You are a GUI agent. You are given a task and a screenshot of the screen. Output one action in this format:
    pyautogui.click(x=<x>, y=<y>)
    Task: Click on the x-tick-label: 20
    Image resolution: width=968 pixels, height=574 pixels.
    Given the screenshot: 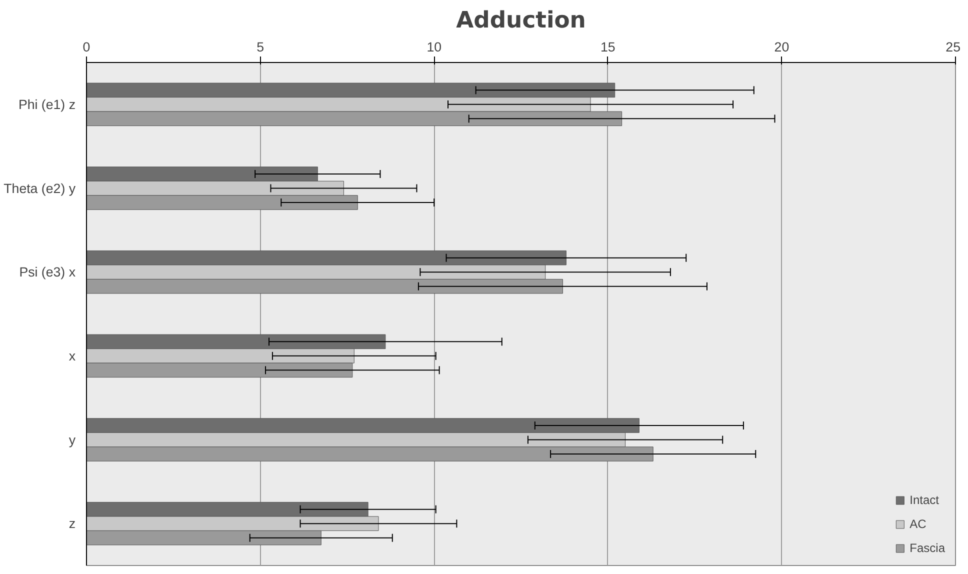 What is the action you would take?
    pyautogui.click(x=782, y=47)
    